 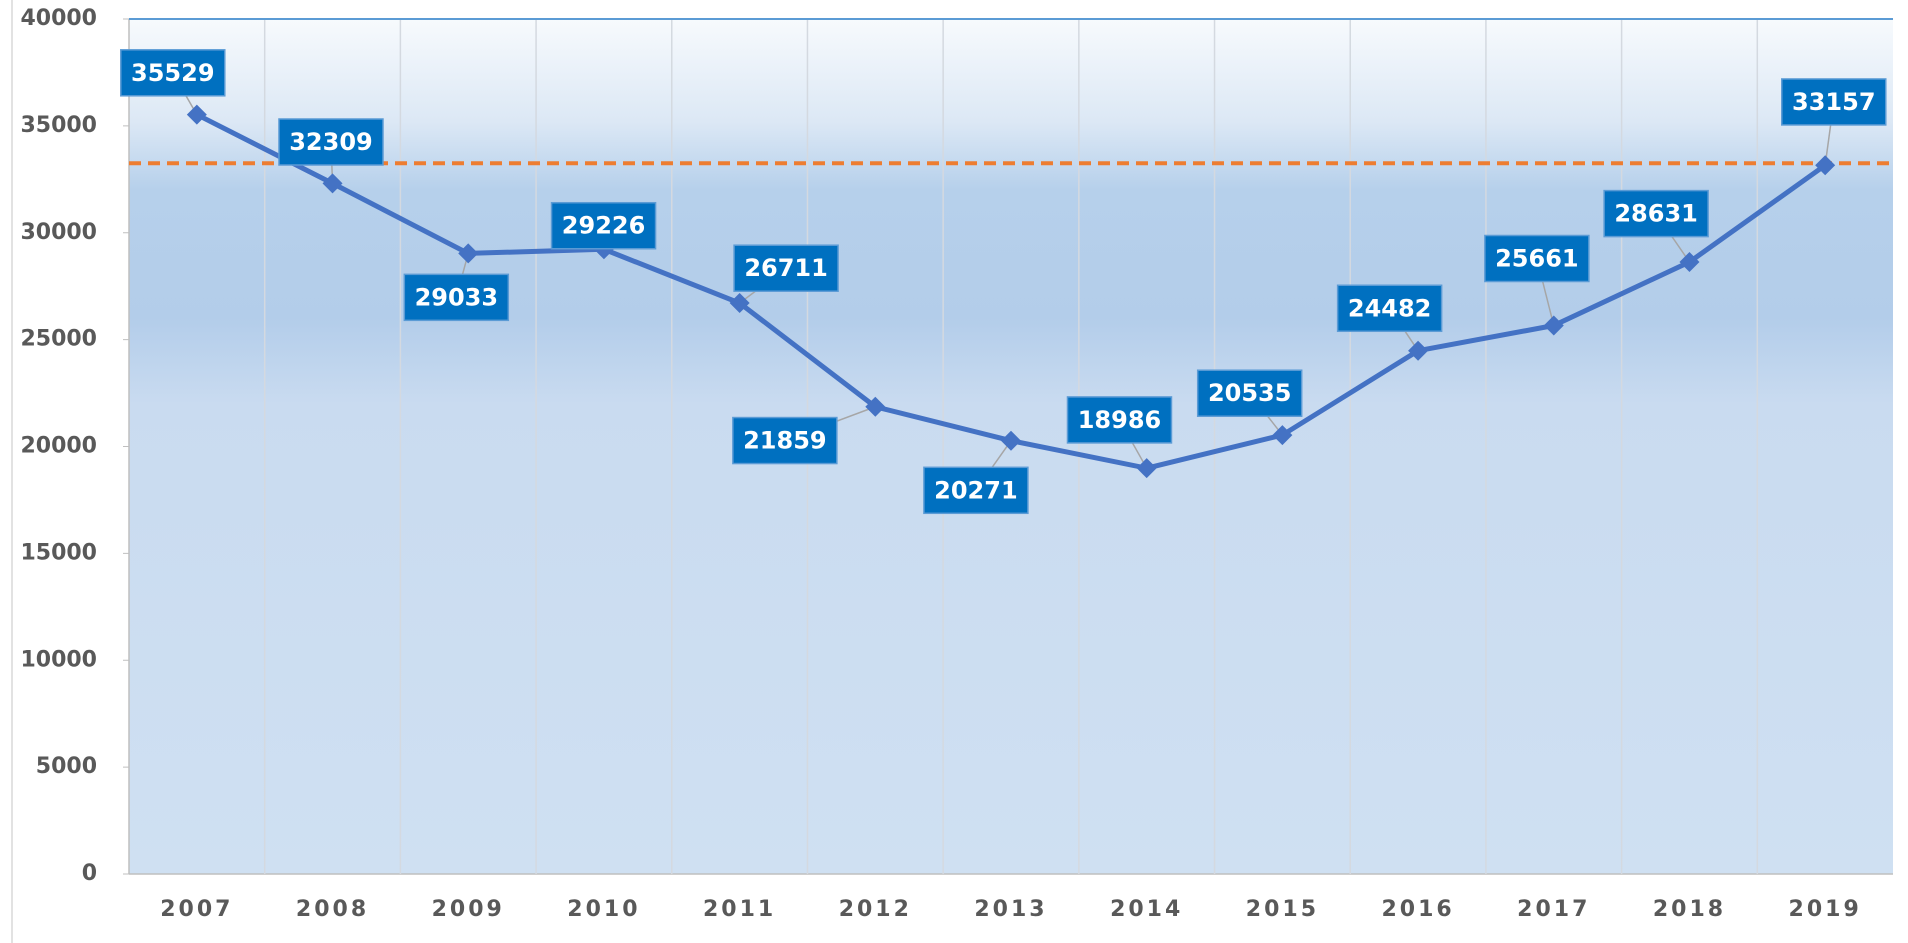 What do you see at coordinates (1417, 909) in the screenshot?
I see `x-tick-label: 2016` at bounding box center [1417, 909].